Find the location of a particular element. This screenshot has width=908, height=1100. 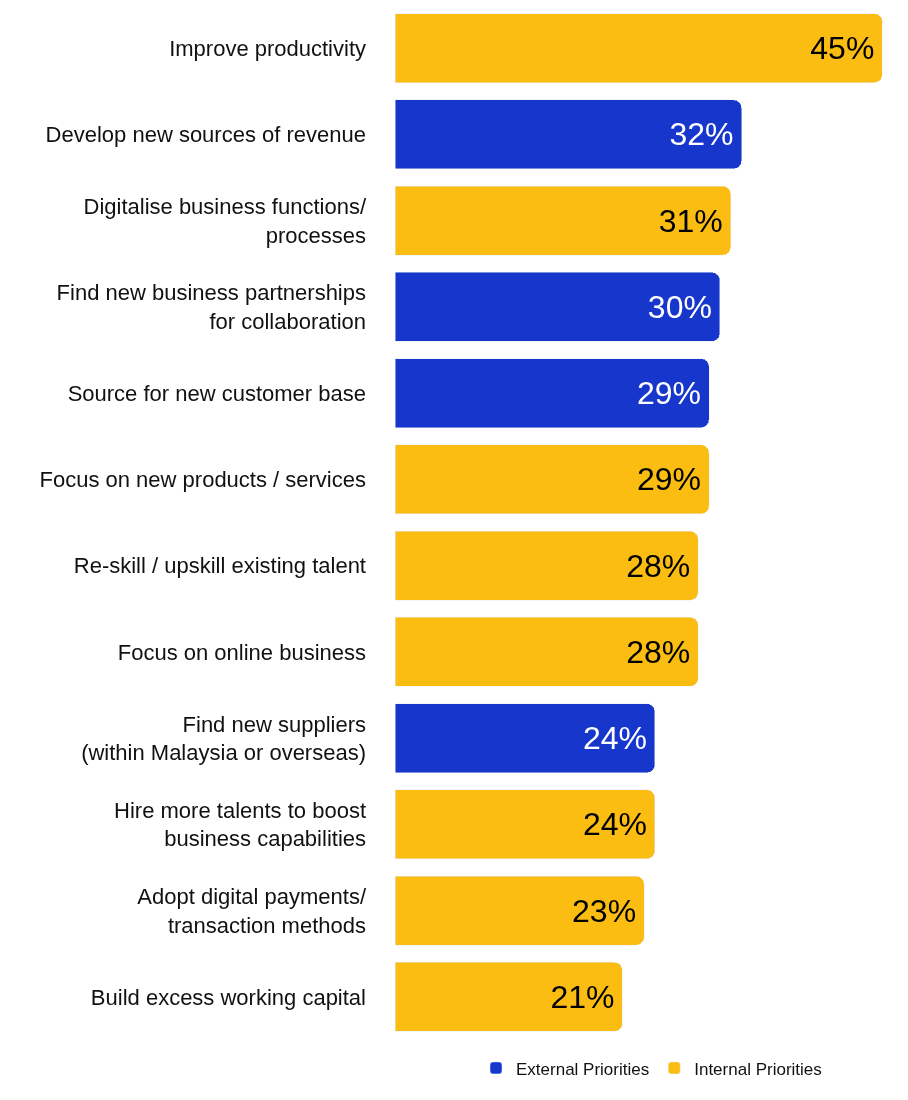

data-label: 45% is located at coordinates (842, 48).